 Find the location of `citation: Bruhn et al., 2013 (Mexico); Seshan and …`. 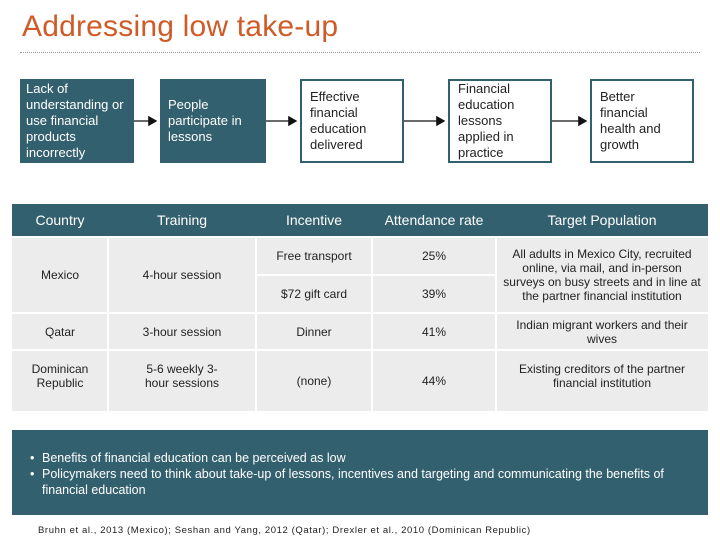

citation: Bruhn et al., 2013 (Mexico); Seshan and … is located at coordinates (284, 530).